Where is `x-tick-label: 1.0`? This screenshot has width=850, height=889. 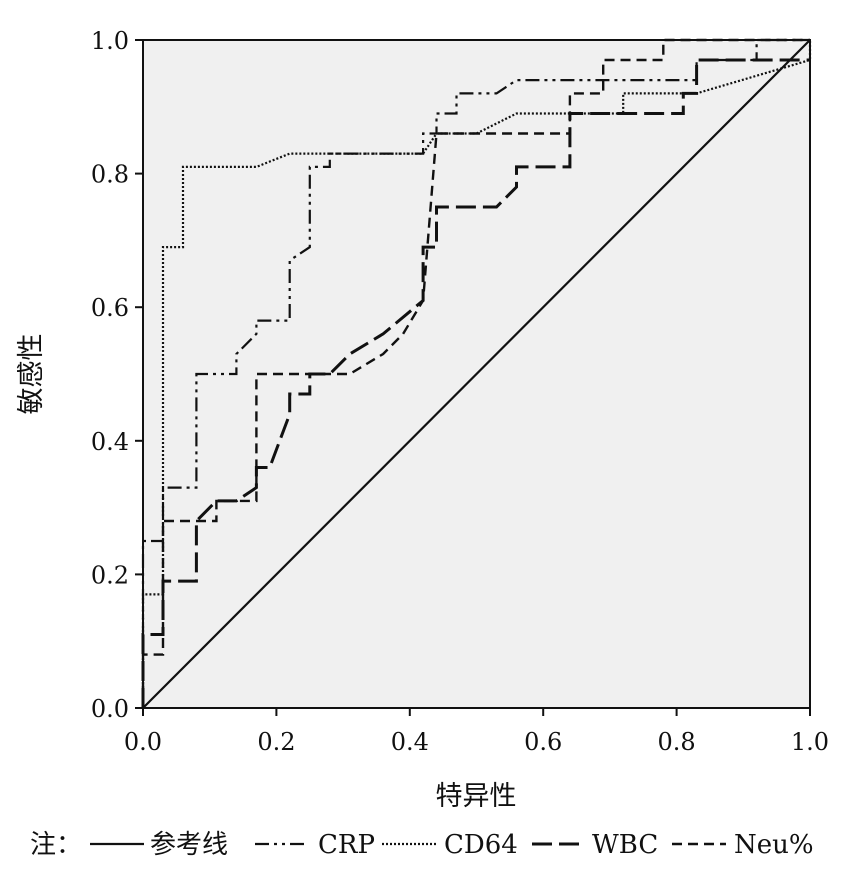
x-tick-label: 1.0 is located at coordinates (810, 742).